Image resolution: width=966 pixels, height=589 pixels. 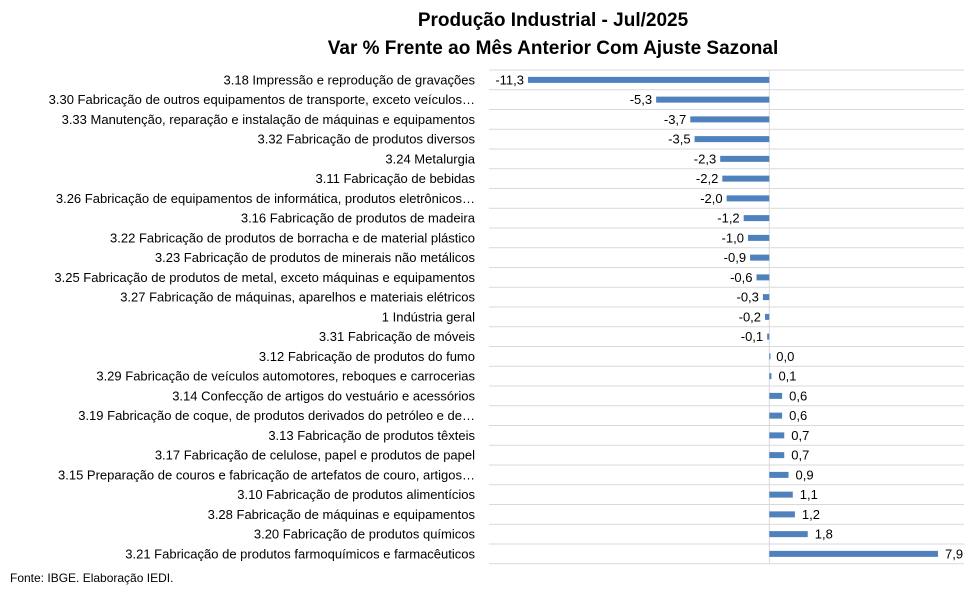 What do you see at coordinates (553, 20) in the screenshot?
I see `chart-title: Produção Industrial - Jul/2025` at bounding box center [553, 20].